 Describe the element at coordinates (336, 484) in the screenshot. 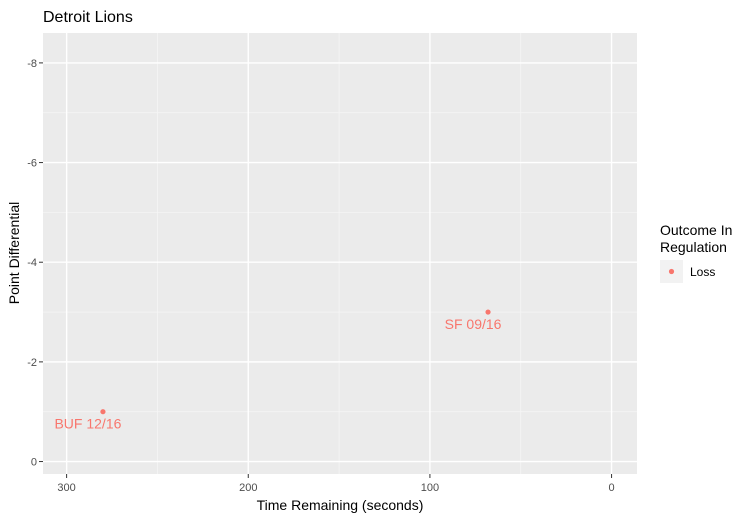

I see `x-axis-ticks: 300 200 100 0` at that location.